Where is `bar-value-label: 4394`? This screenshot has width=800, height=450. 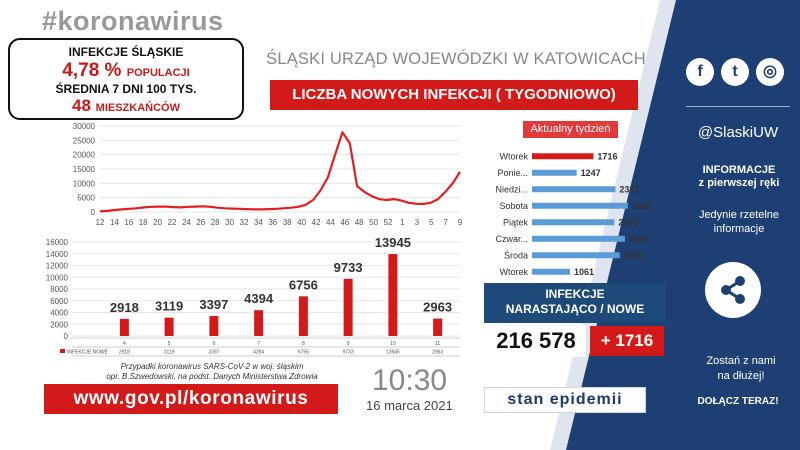 bar-value-label: 4394 is located at coordinates (259, 298).